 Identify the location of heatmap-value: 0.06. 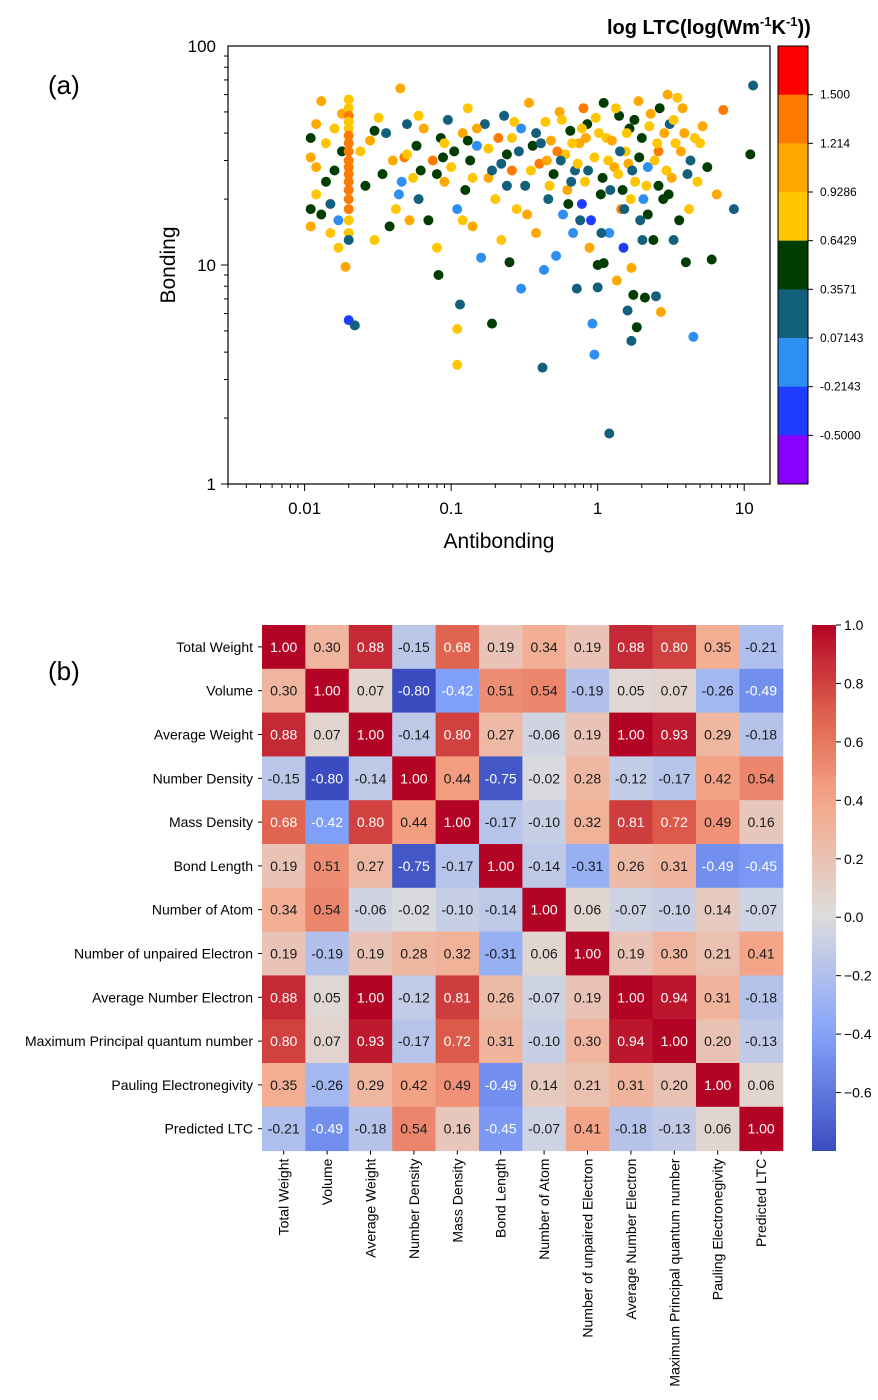
(760, 1085).